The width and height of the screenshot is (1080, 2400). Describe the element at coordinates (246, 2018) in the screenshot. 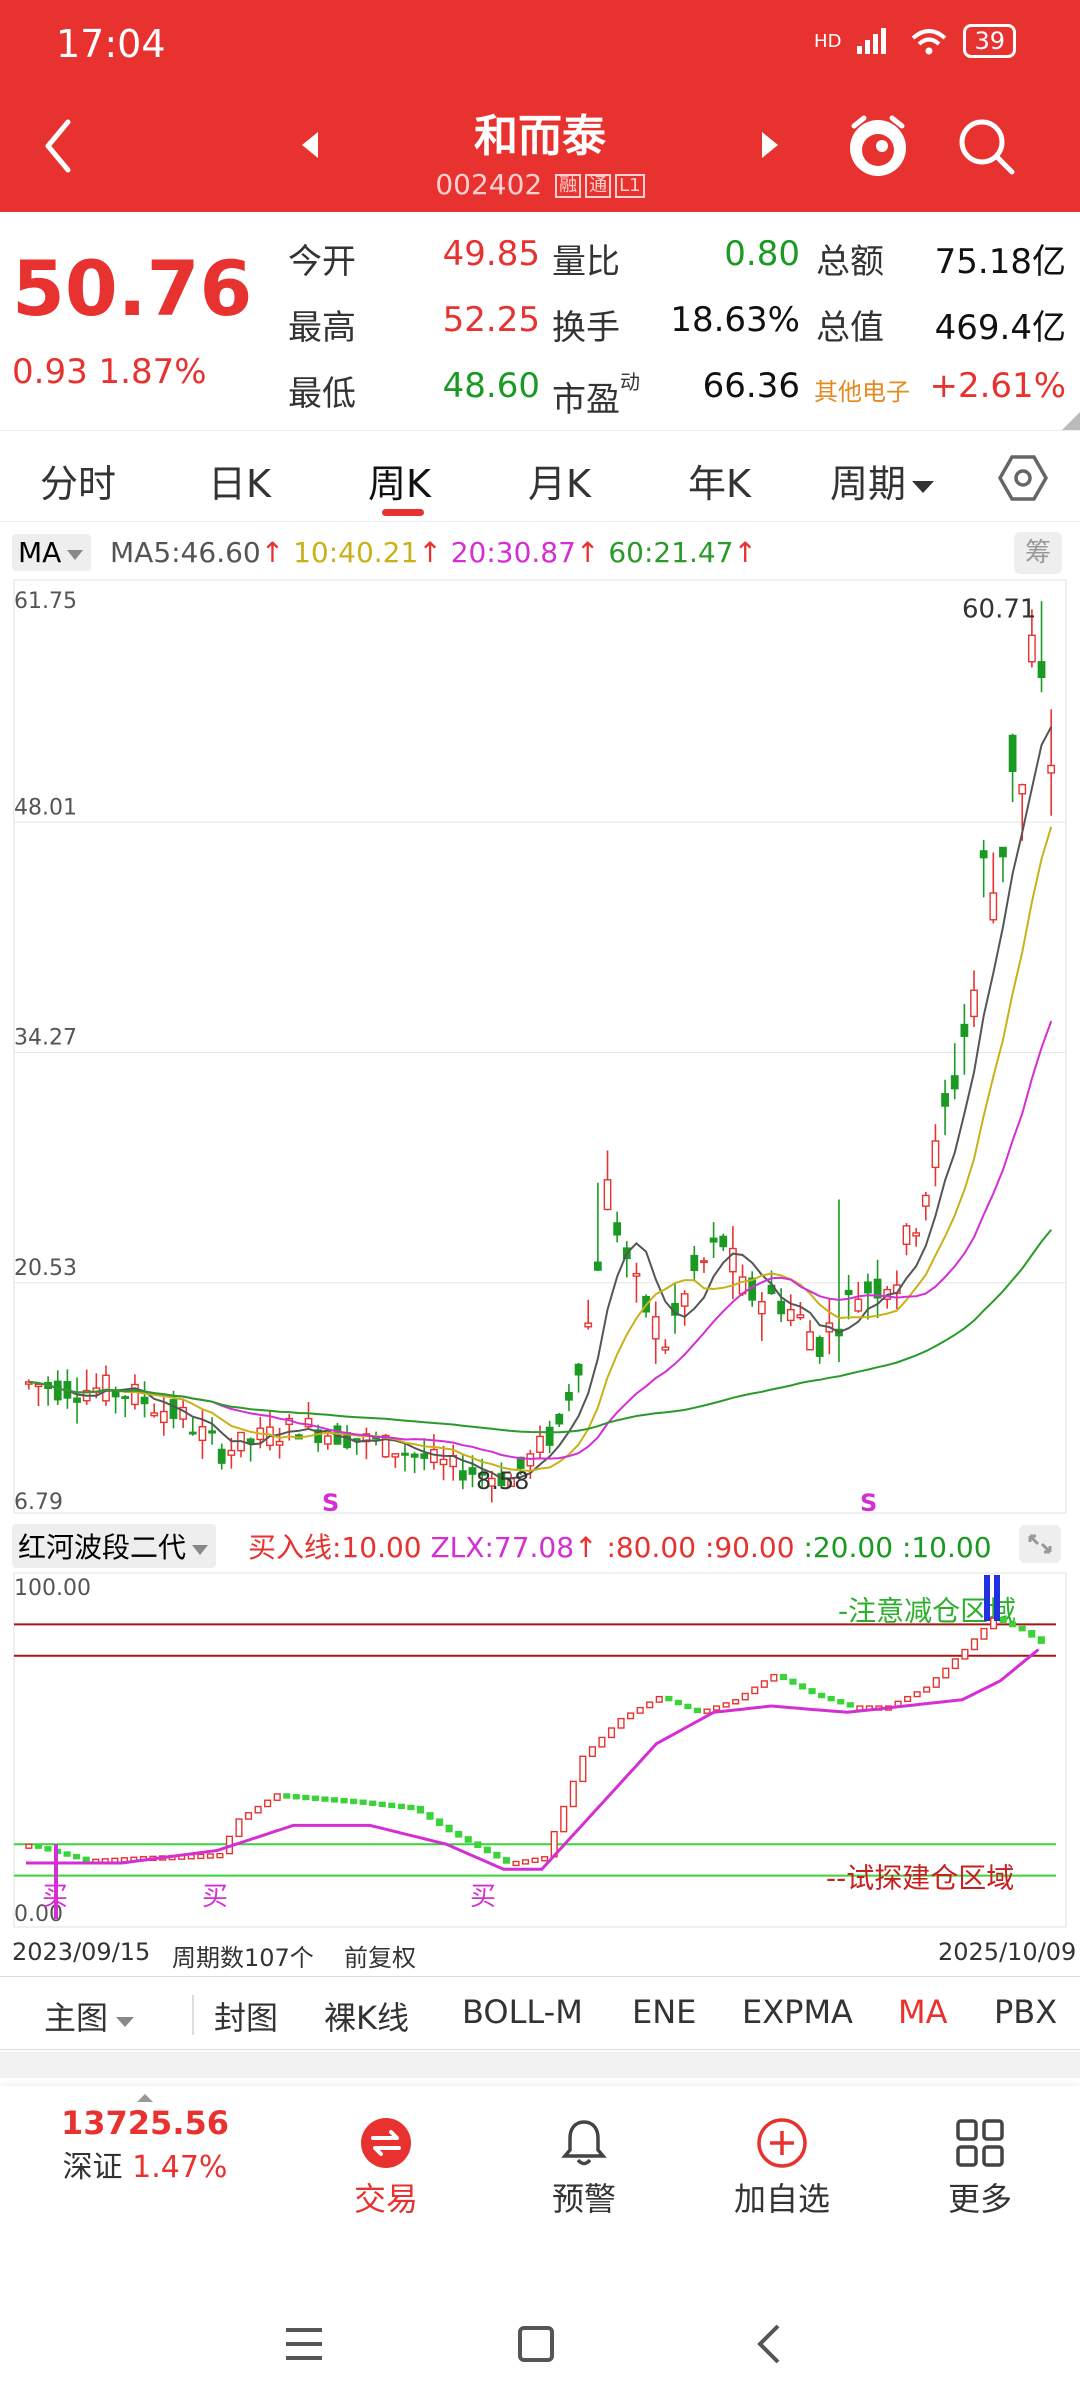

I see `toolbar-fengtu: 封图` at that location.